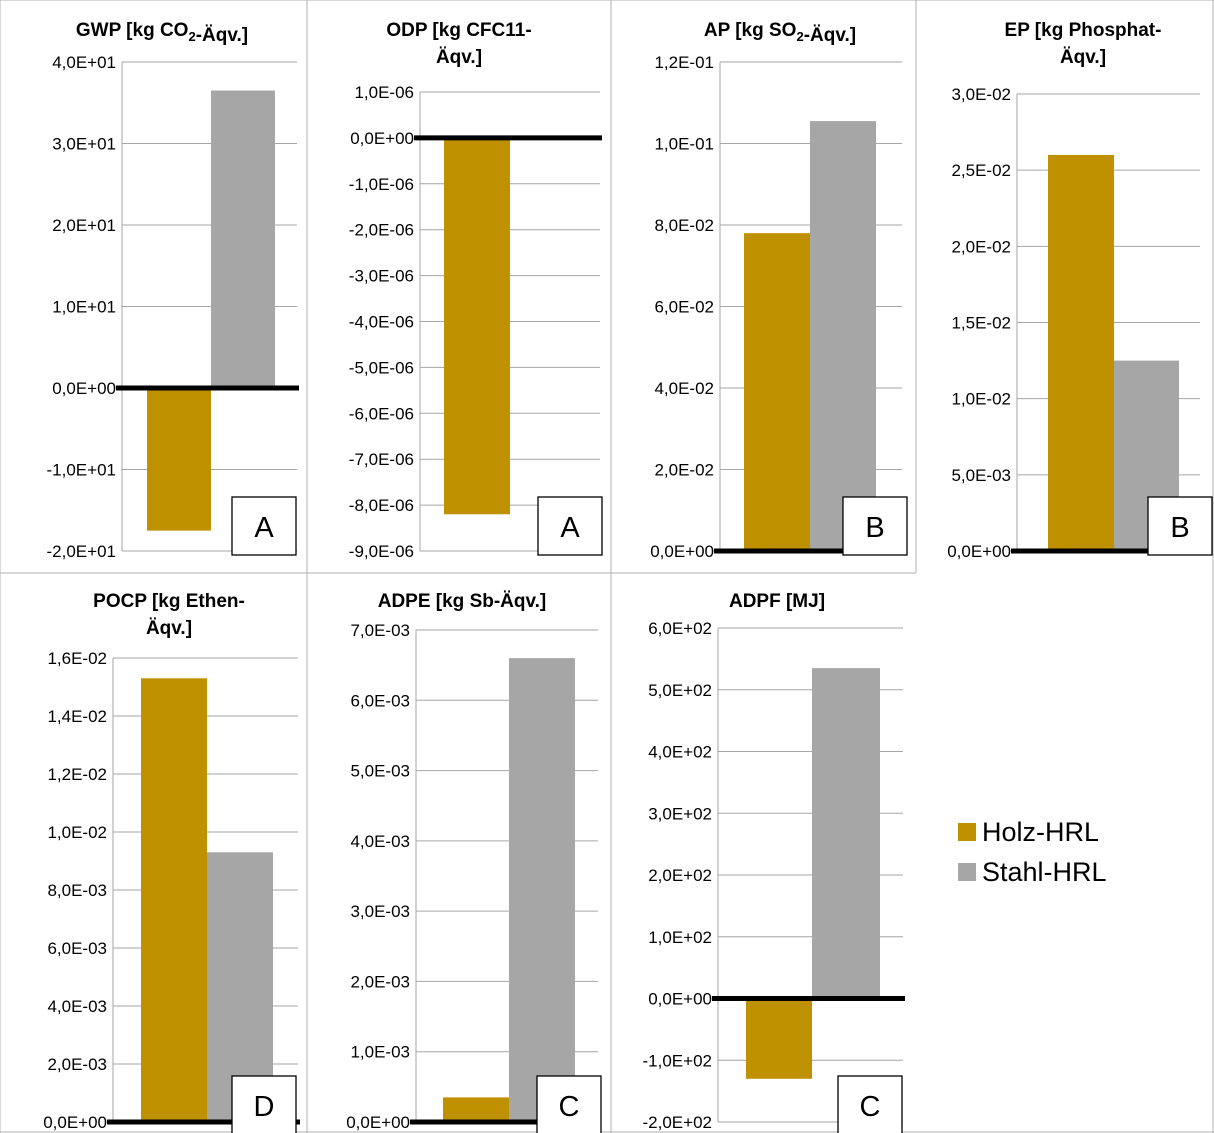 This screenshot has height=1133, width=1214. I want to click on adpe-tick-label: 2,0E-03, so click(380, 981).